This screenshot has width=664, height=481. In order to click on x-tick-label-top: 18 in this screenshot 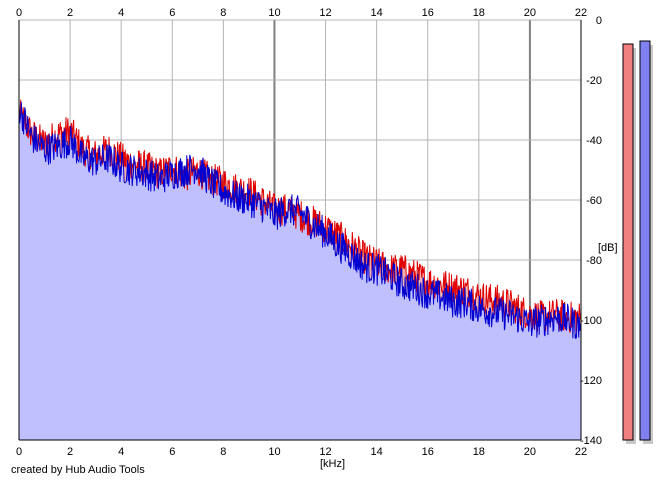, I will do `click(479, 13)`.